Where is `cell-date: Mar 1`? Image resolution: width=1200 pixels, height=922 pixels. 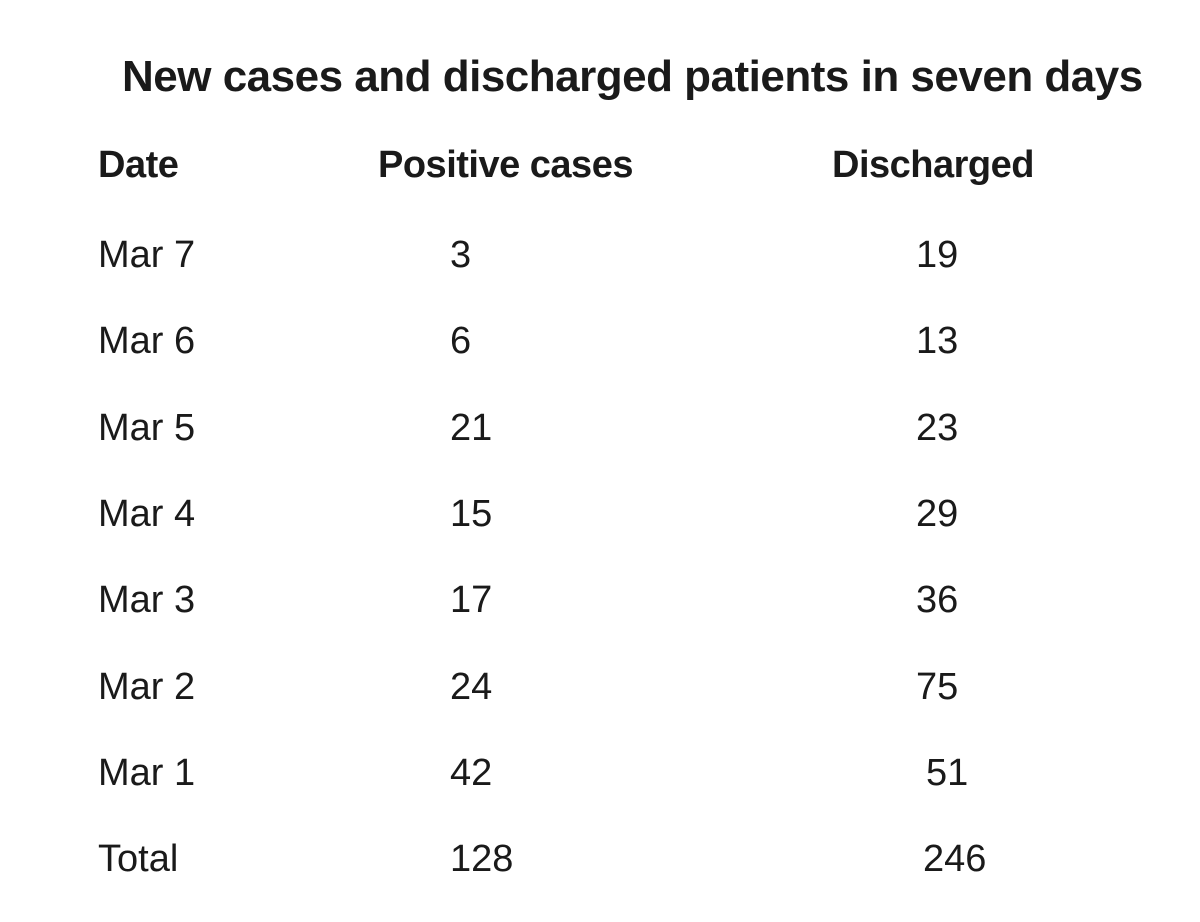
cell-date: Mar 1 is located at coordinates (147, 773).